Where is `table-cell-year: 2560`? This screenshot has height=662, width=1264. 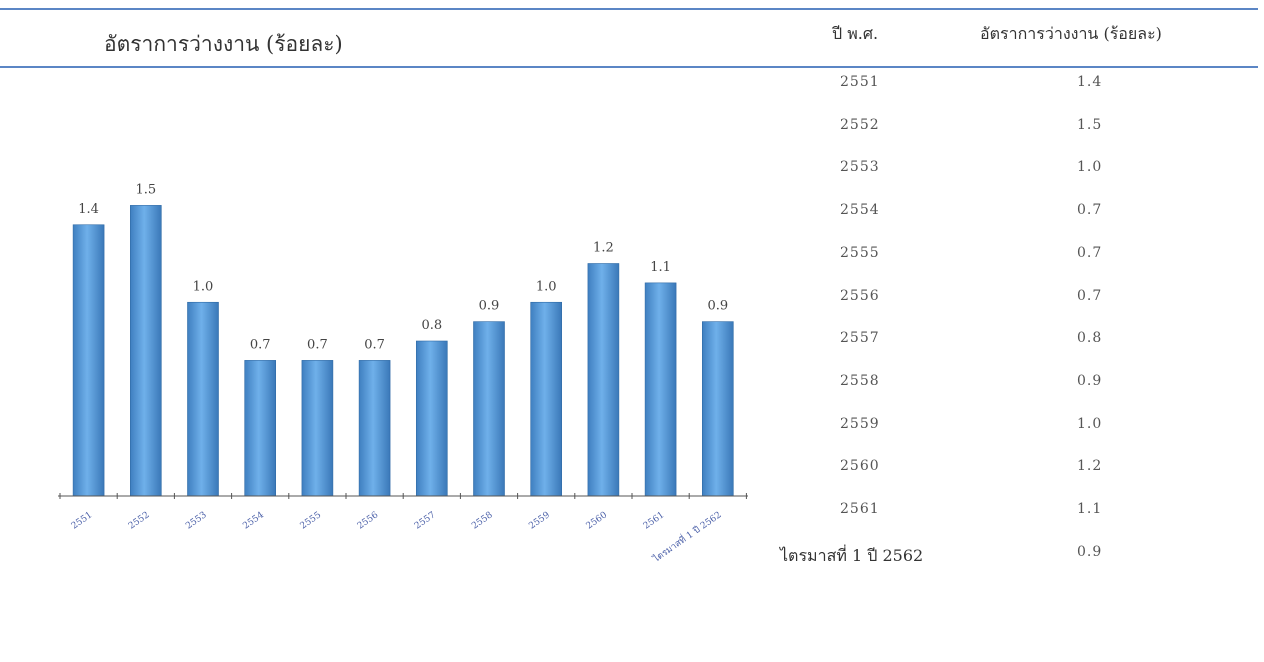
table-cell-year: 2560 is located at coordinates (860, 466).